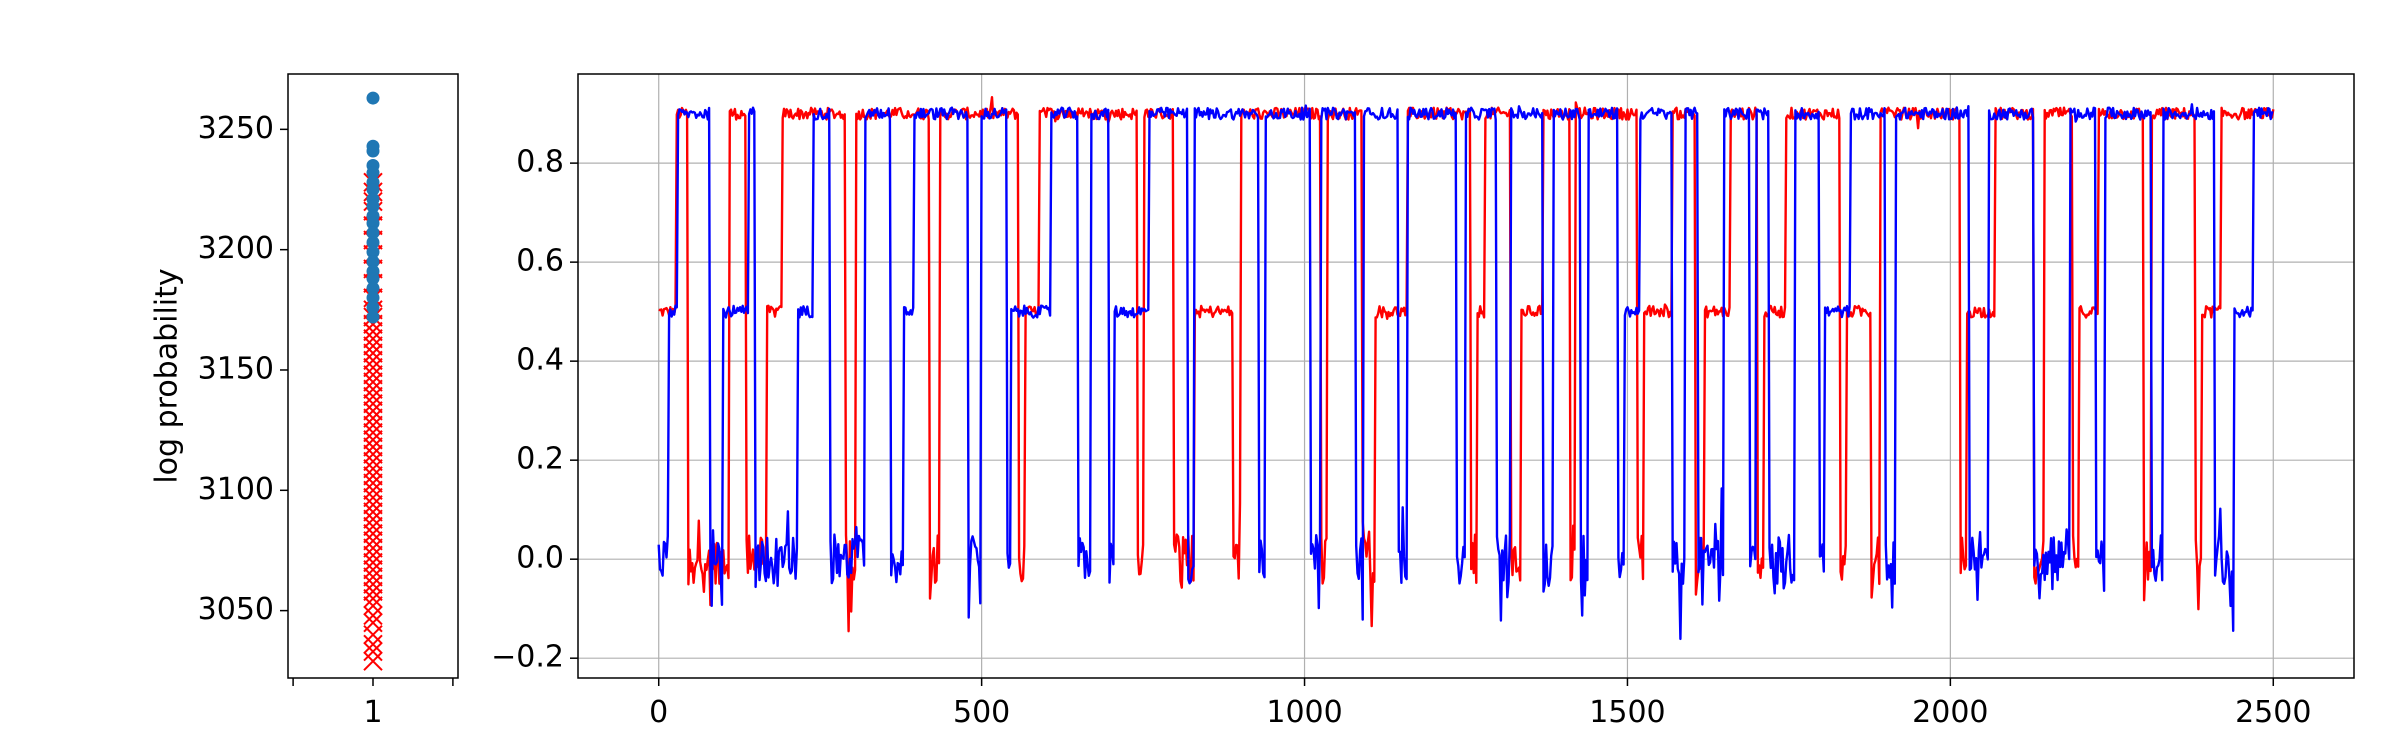 Image resolution: width=2400 pixels, height=750 pixels. What do you see at coordinates (236, 128) in the screenshot?
I see `left-y-tick-label: 3250` at bounding box center [236, 128].